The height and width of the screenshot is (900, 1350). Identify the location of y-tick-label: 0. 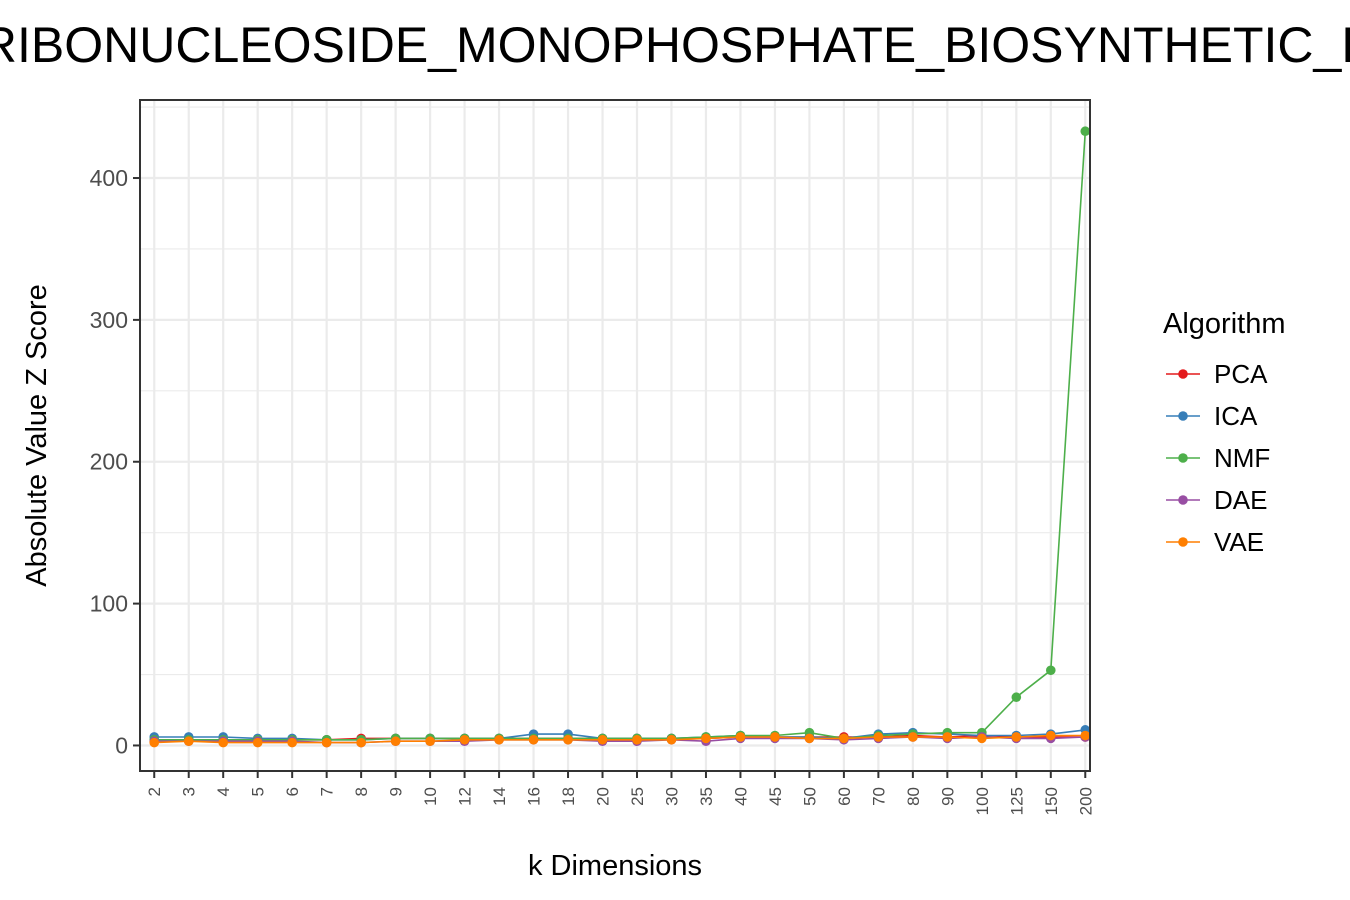
(121, 745).